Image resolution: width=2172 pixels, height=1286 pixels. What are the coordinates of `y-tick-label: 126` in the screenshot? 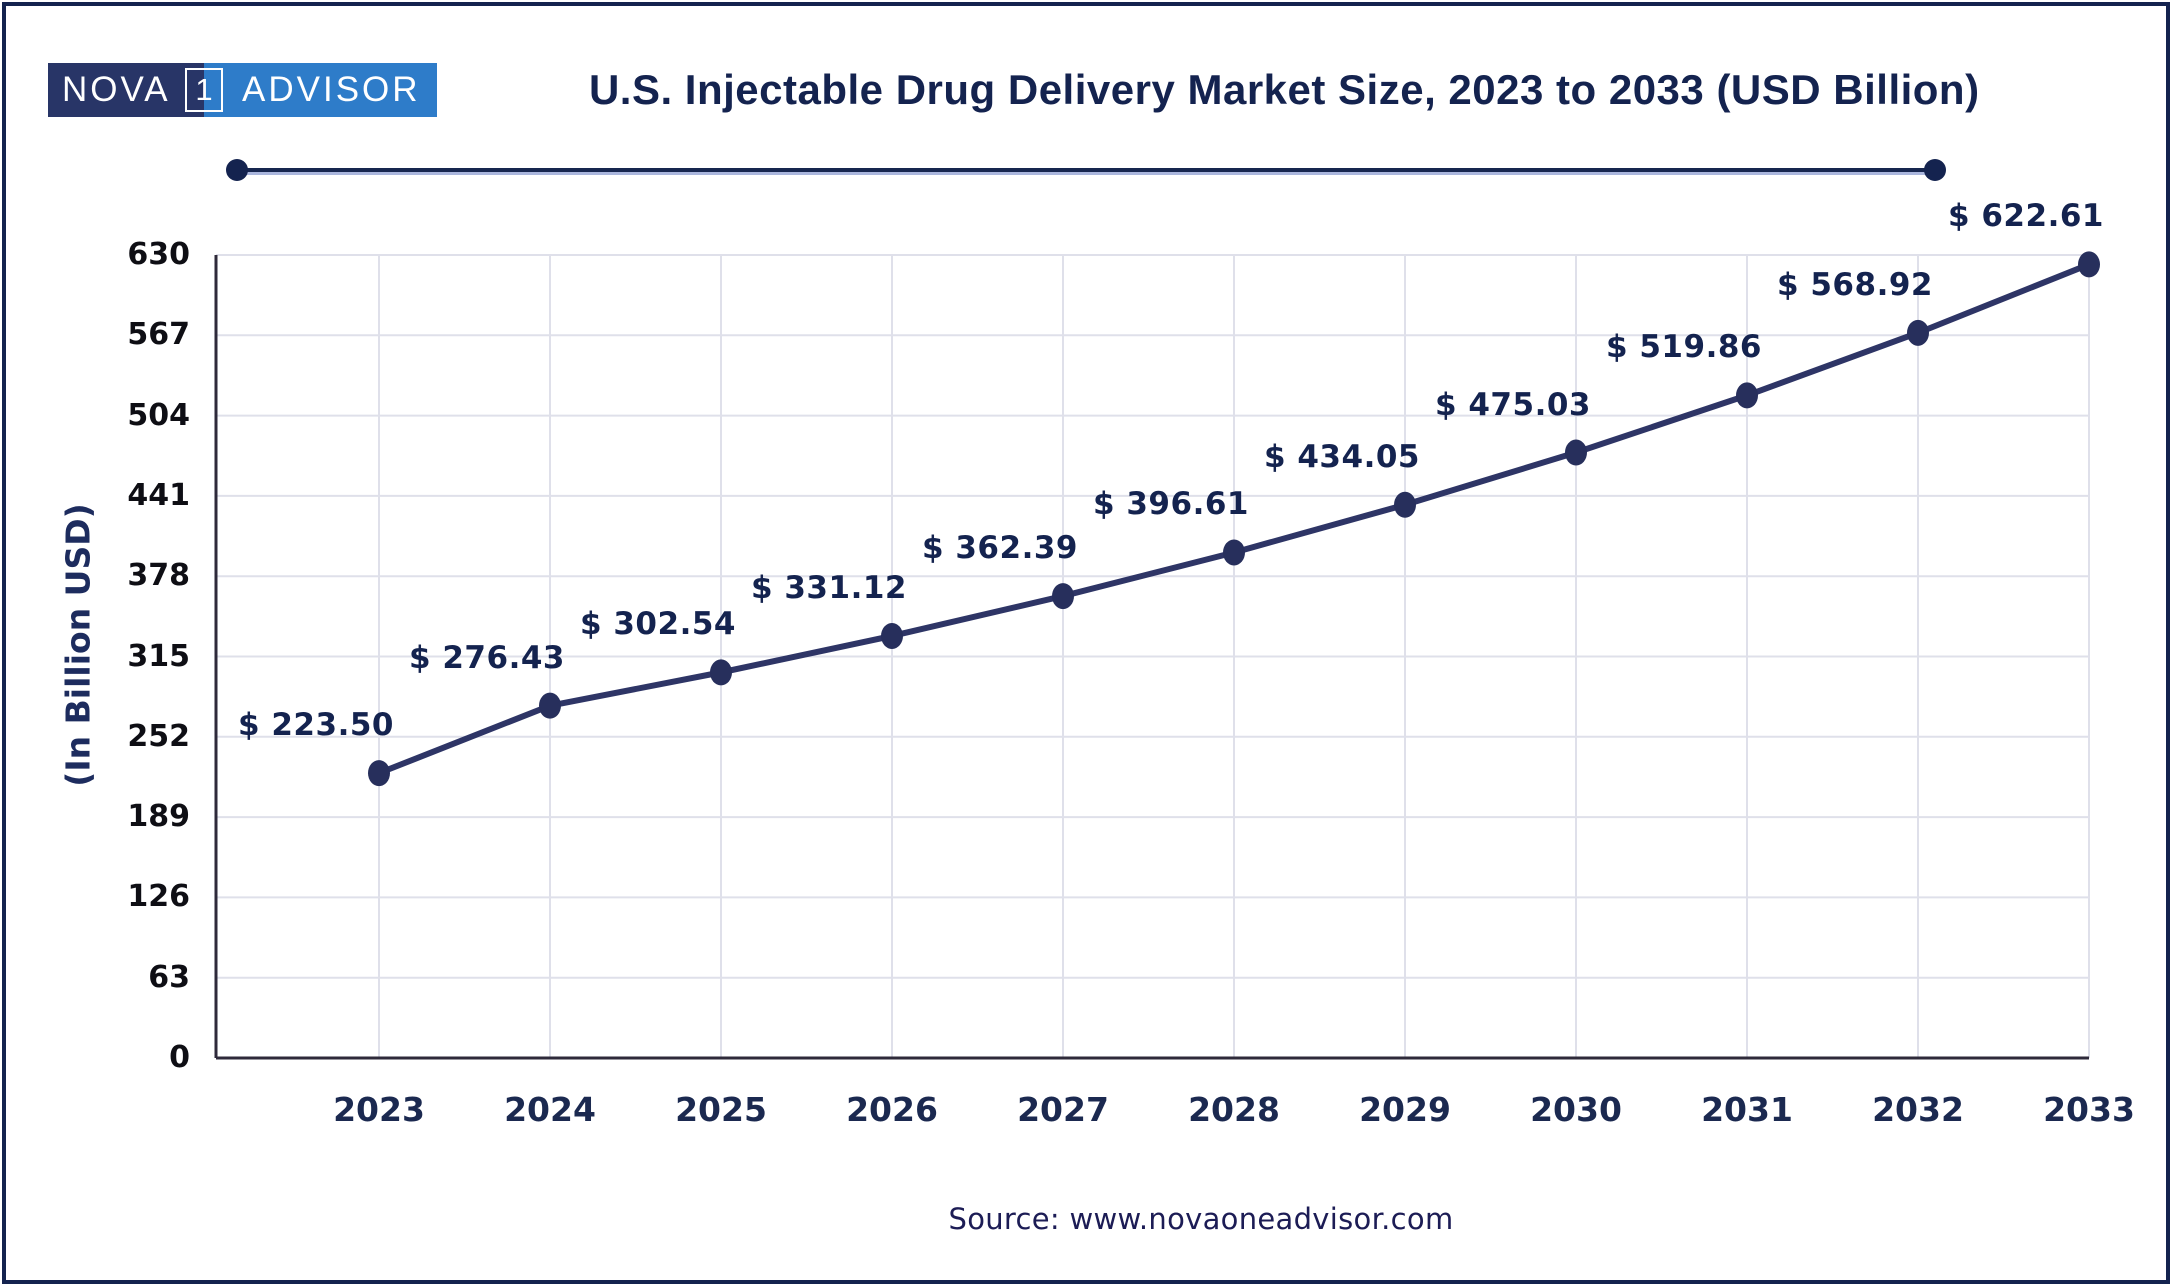 It's located at (158, 897).